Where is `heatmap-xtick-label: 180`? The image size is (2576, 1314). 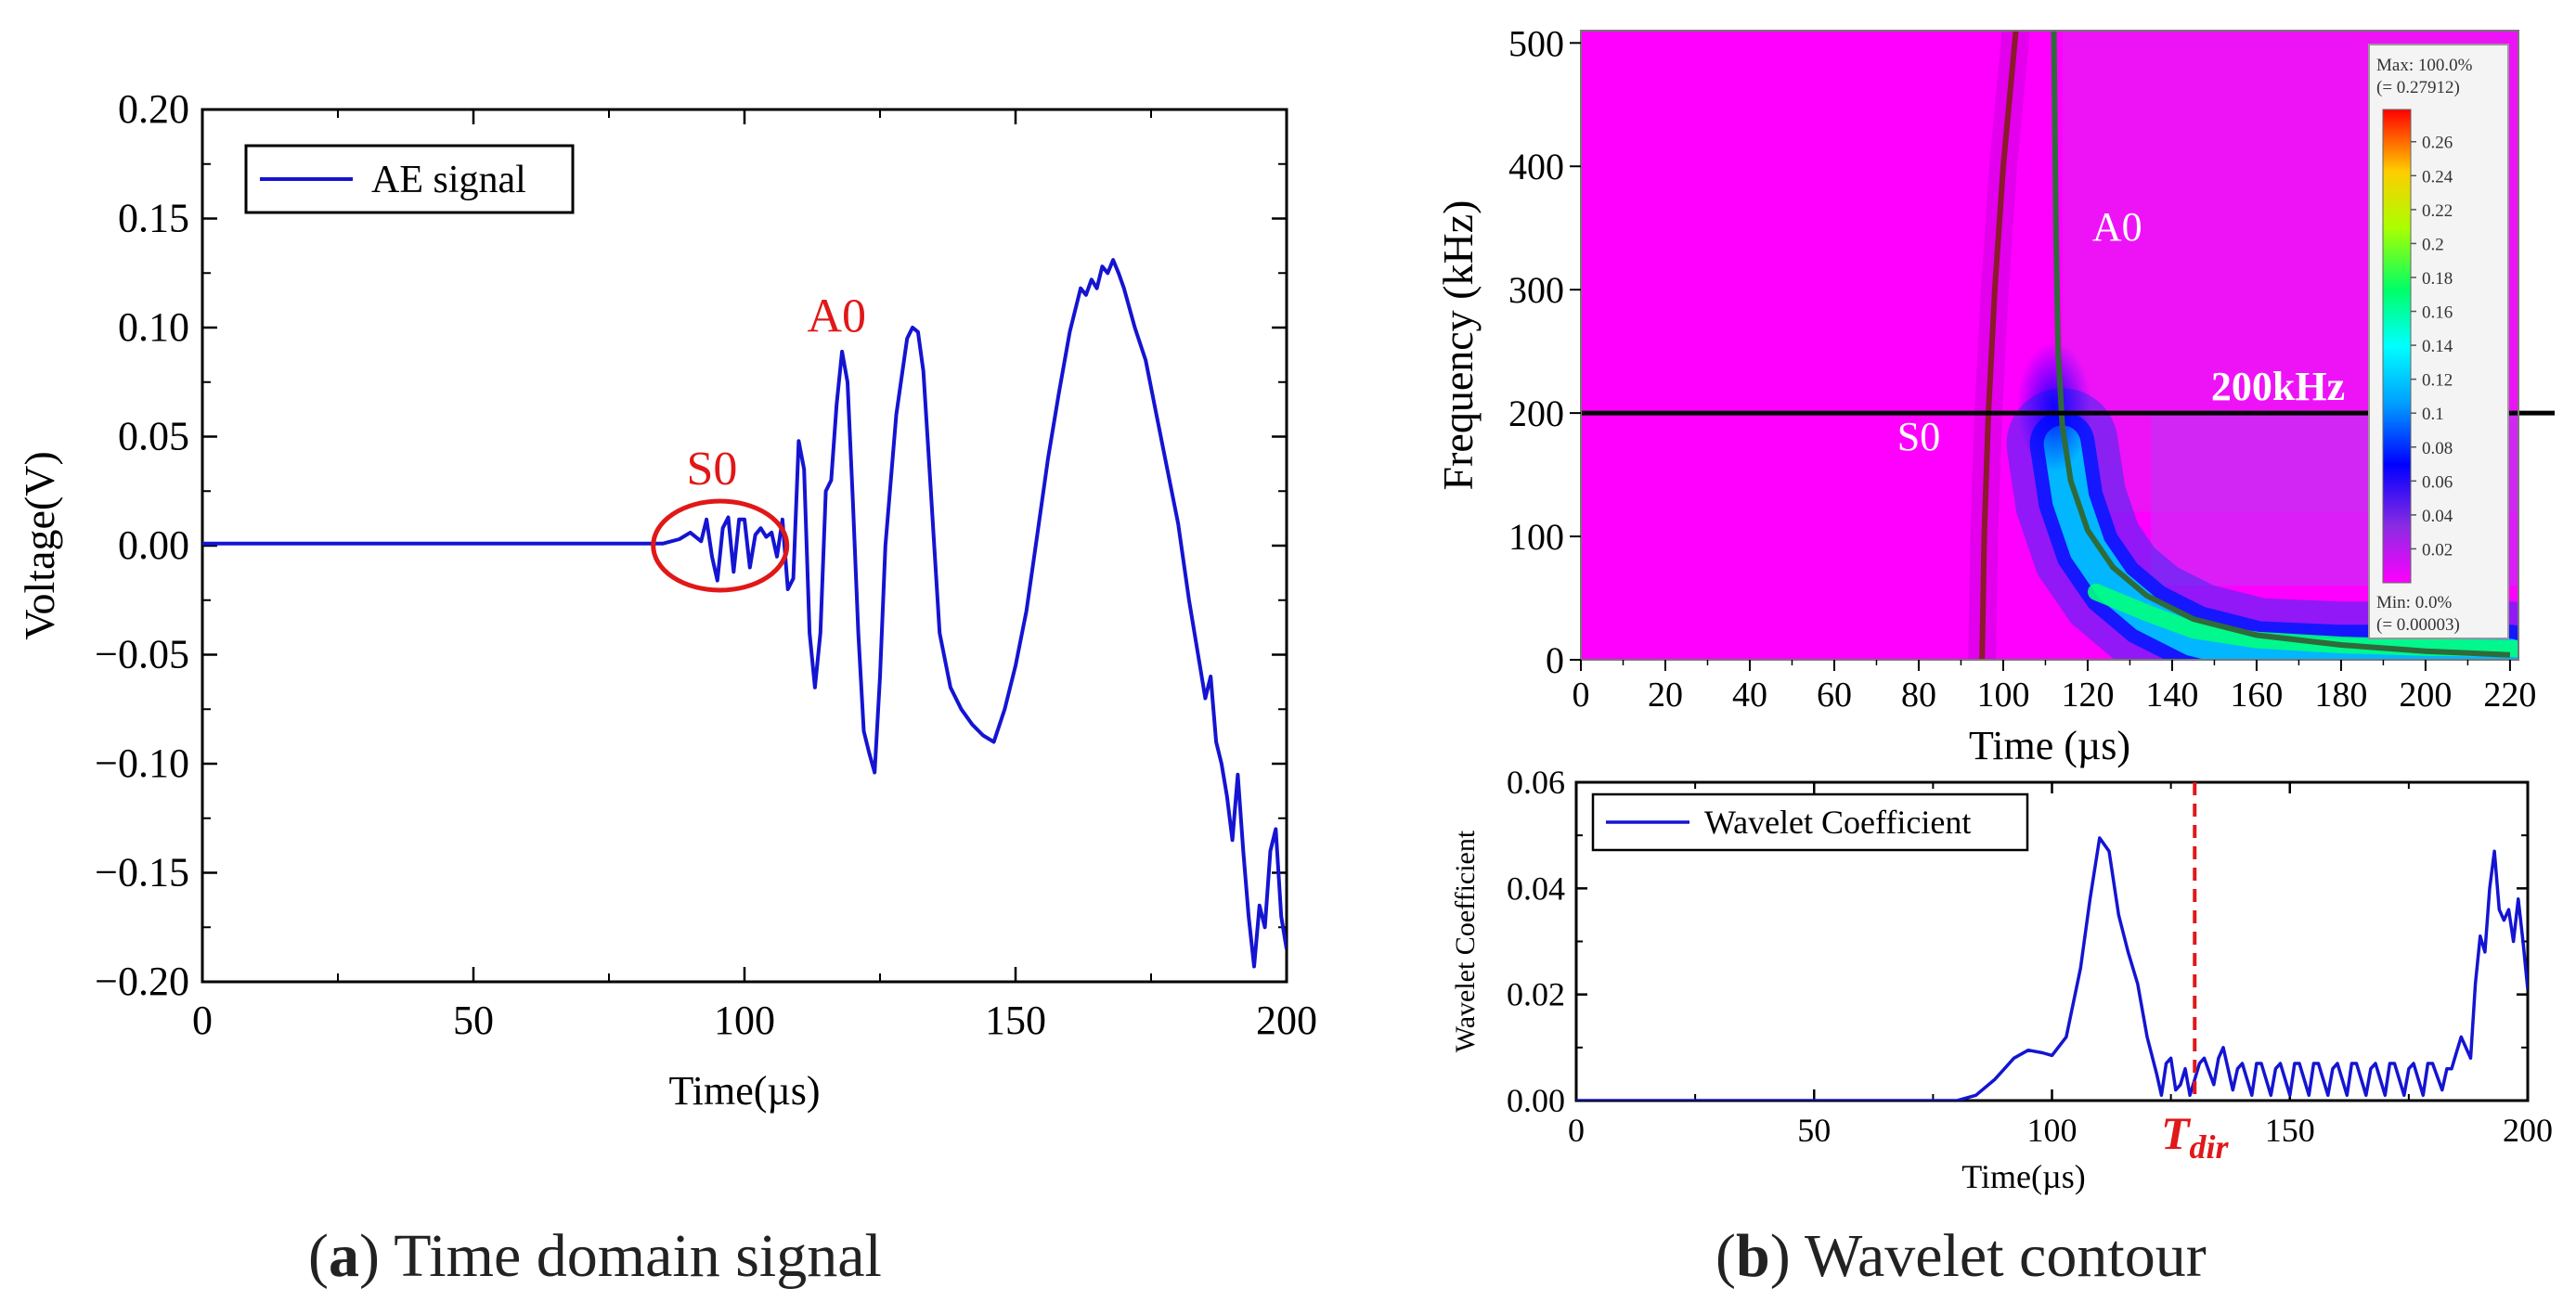
heatmap-xtick-label: 180 is located at coordinates (2340, 695).